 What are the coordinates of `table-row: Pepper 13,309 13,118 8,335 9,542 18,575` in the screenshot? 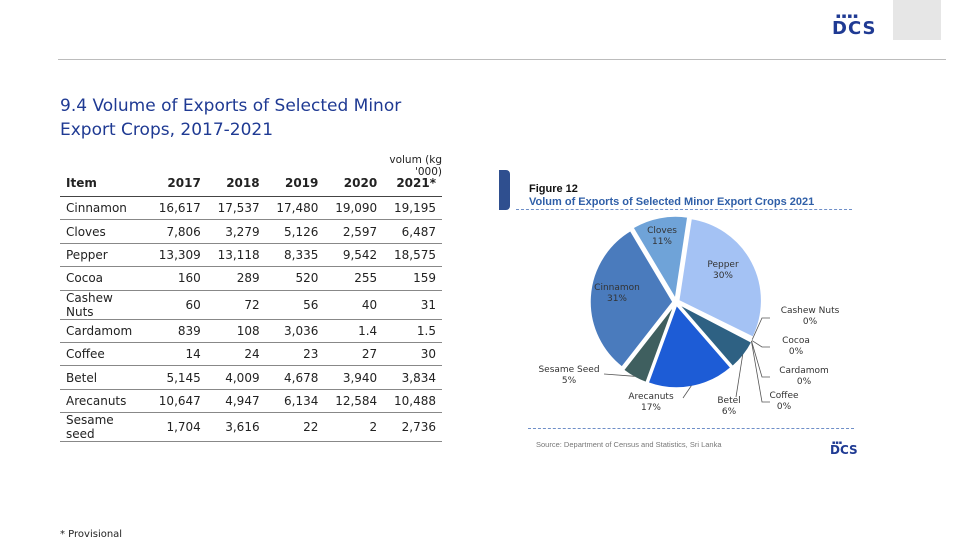 It's located at (251, 255).